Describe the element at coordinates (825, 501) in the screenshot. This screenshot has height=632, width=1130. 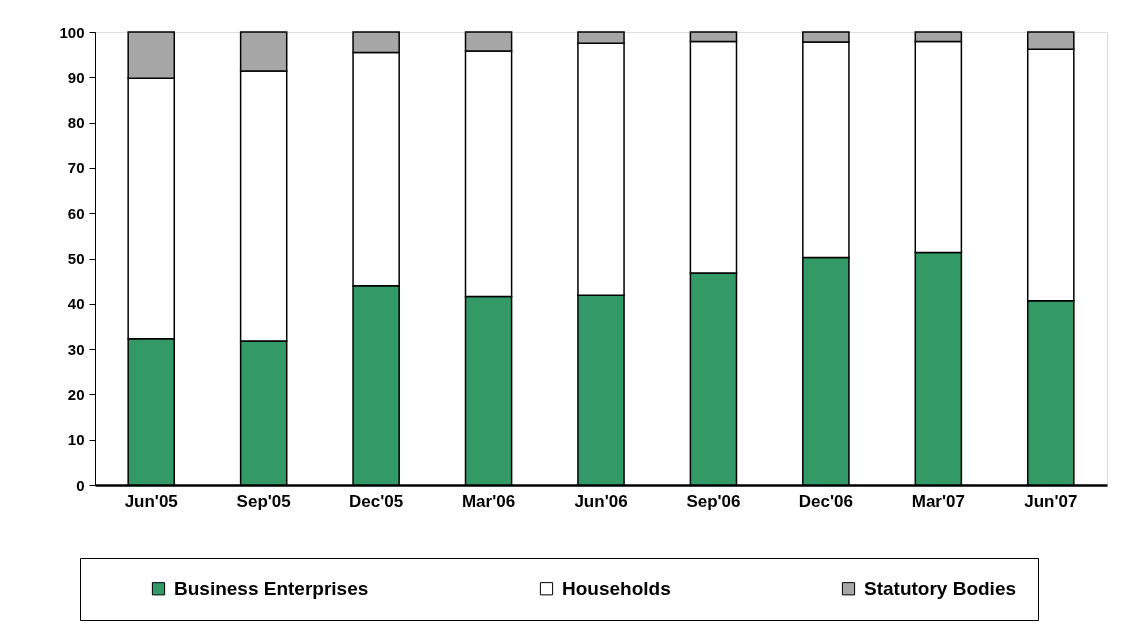
I see `x-tick-label: Dec'06` at that location.